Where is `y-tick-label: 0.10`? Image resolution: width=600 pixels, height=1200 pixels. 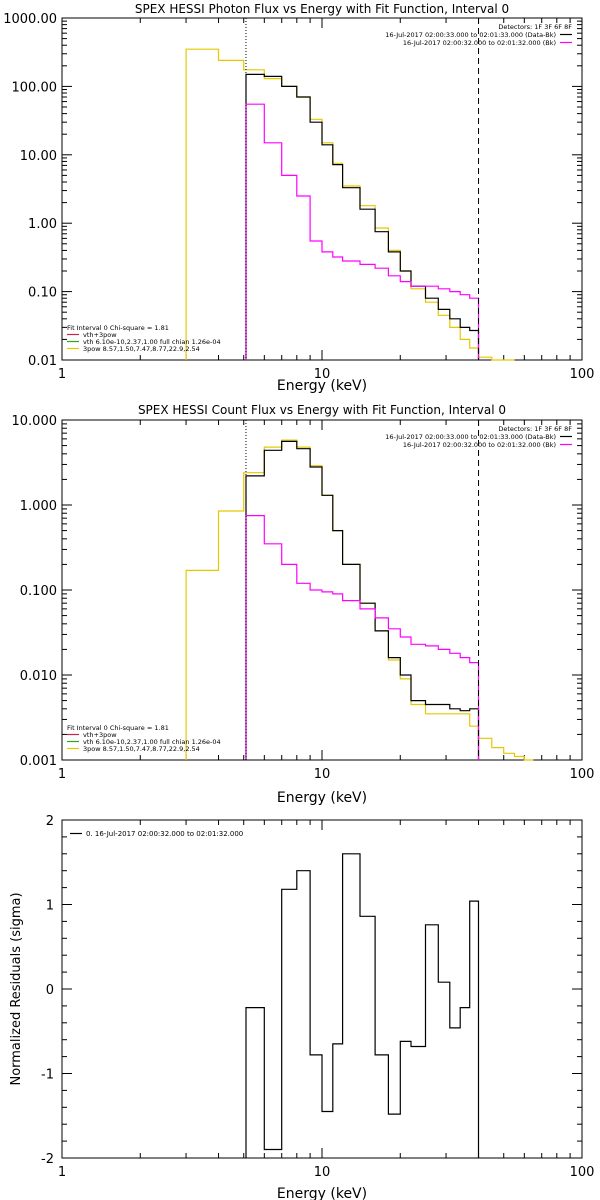 y-tick-label: 0.10 is located at coordinates (42, 293).